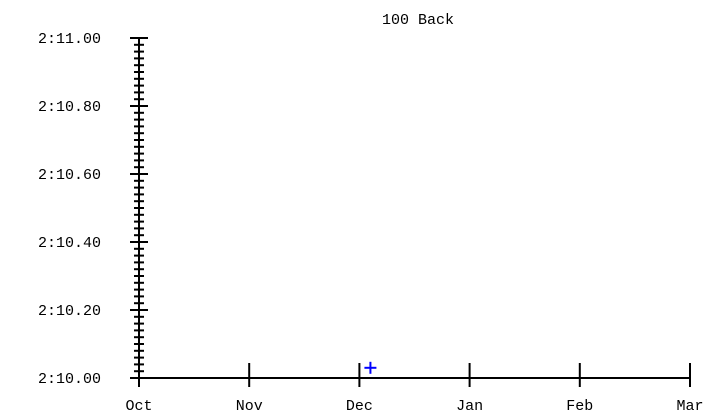 The height and width of the screenshot is (418, 727). What do you see at coordinates (69, 379) in the screenshot?
I see `y-tick-label: 2:10.00` at bounding box center [69, 379].